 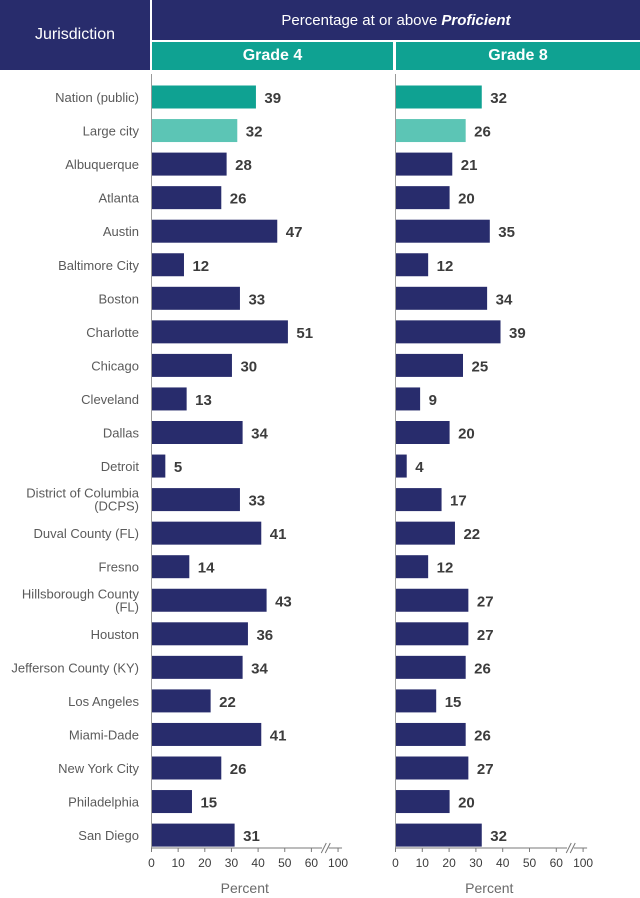 What do you see at coordinates (81, 593) in the screenshot?
I see `row-label: Hillsborough County` at bounding box center [81, 593].